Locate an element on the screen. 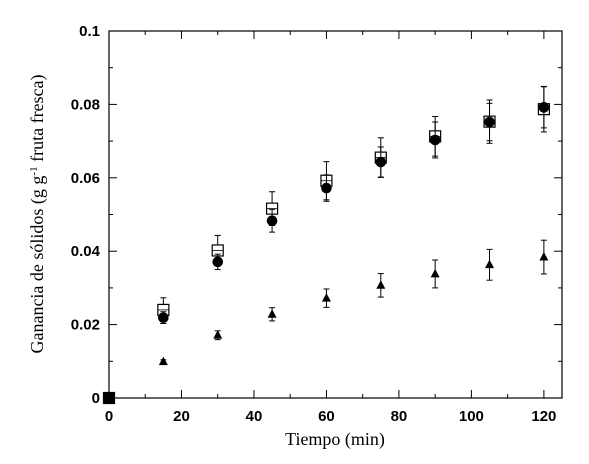 This screenshot has width=589, height=464. x-tick-label: 100 is located at coordinates (471, 416).